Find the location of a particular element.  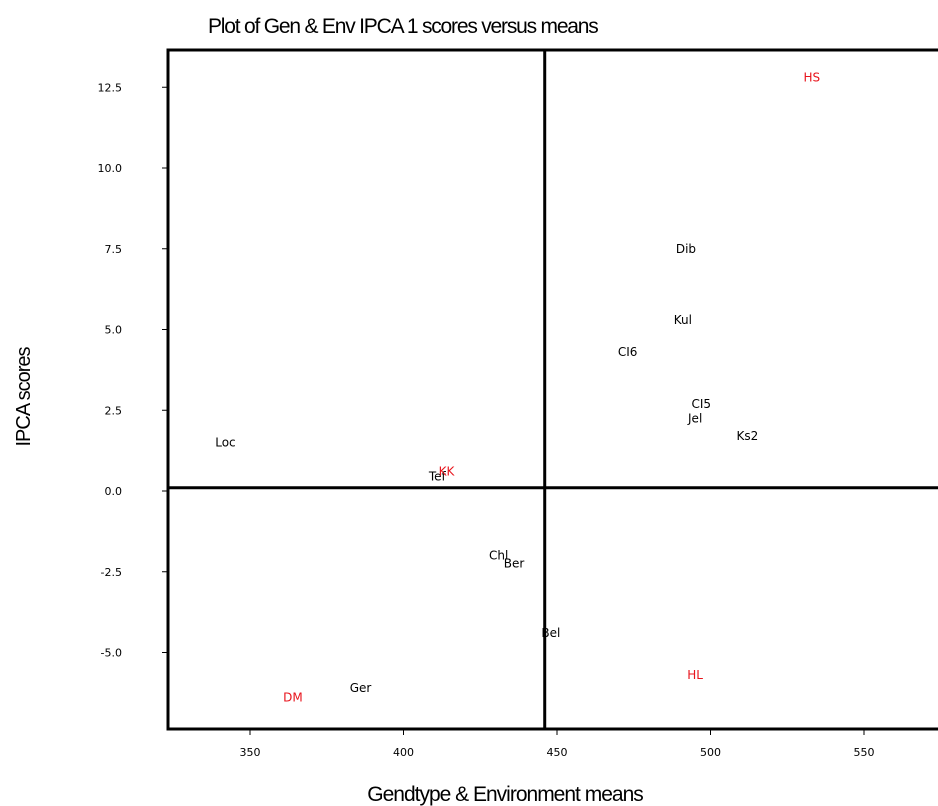

x-tick-label: 500 is located at coordinates (710, 752).